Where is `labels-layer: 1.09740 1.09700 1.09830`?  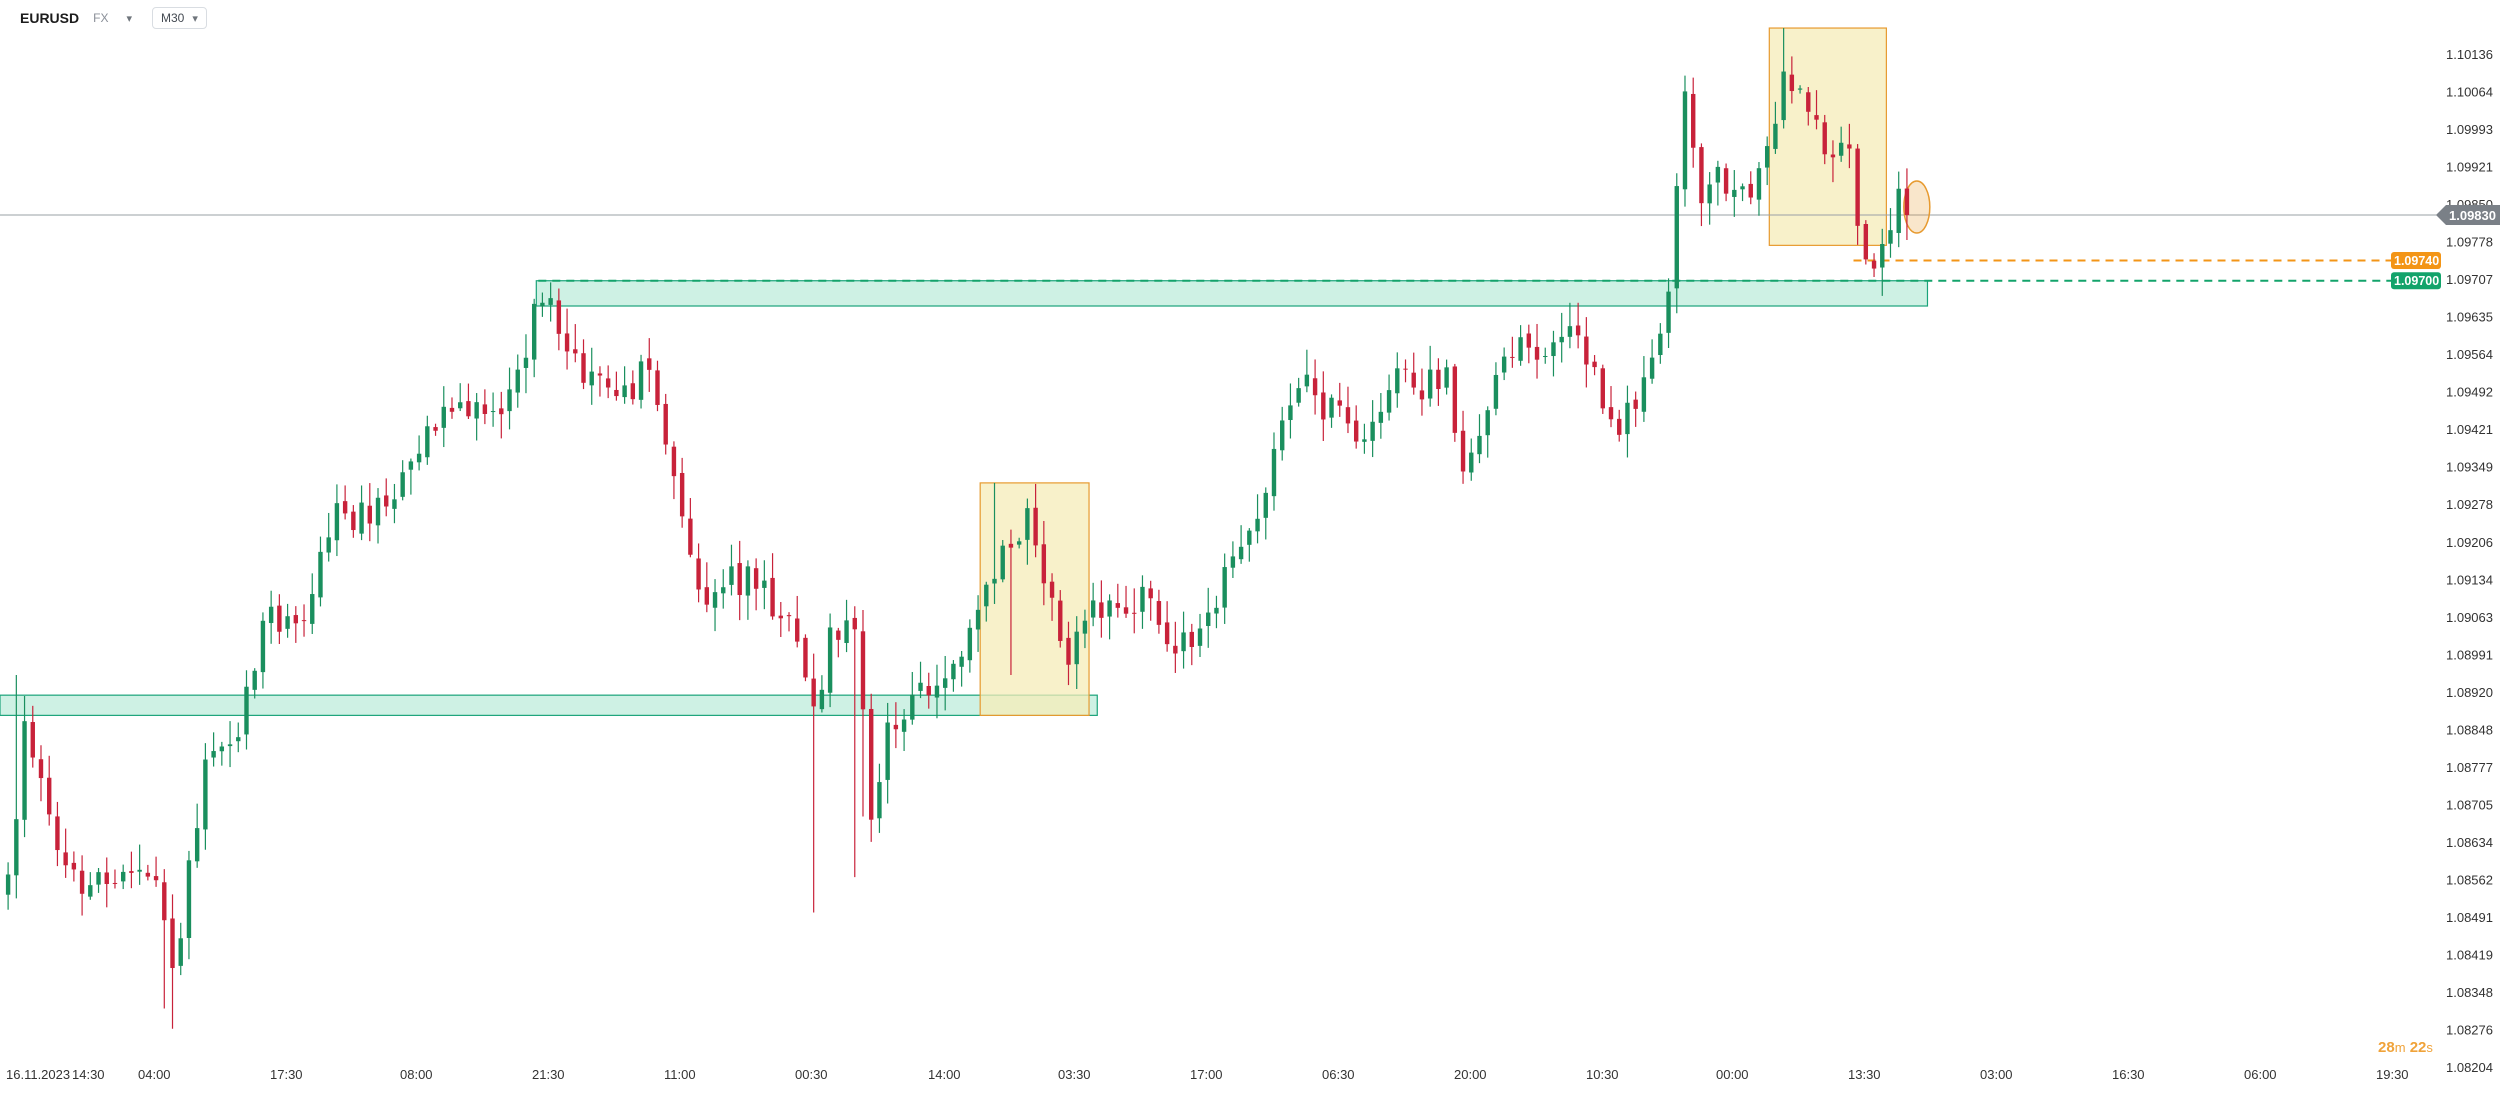
labels-layer: 1.09740 1.09700 1.09830 is located at coordinates (2445, 247).